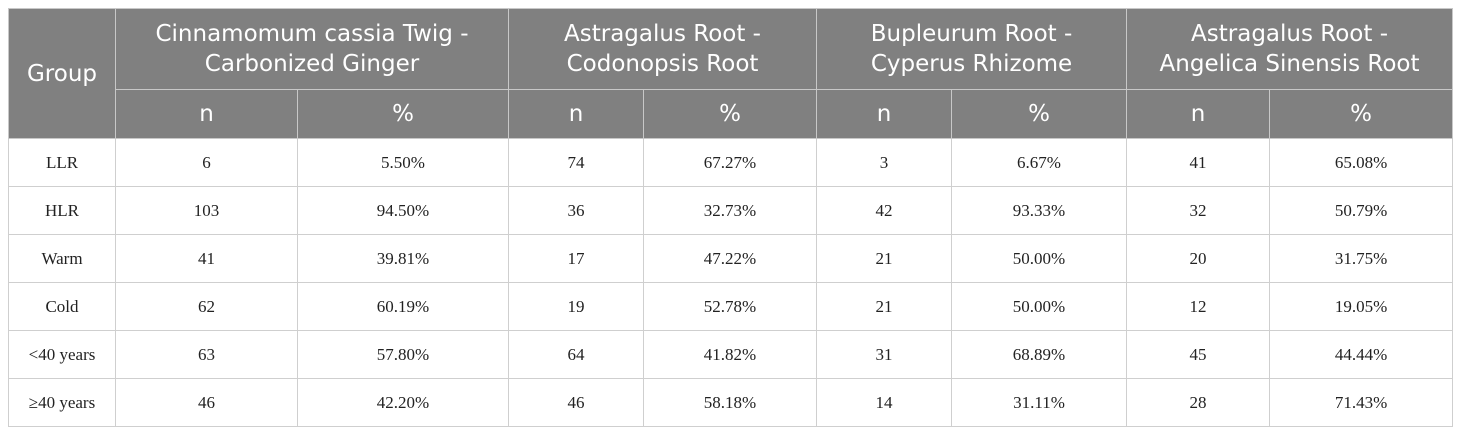 This screenshot has width=1460, height=438. I want to click on cell: 103, so click(206, 210).